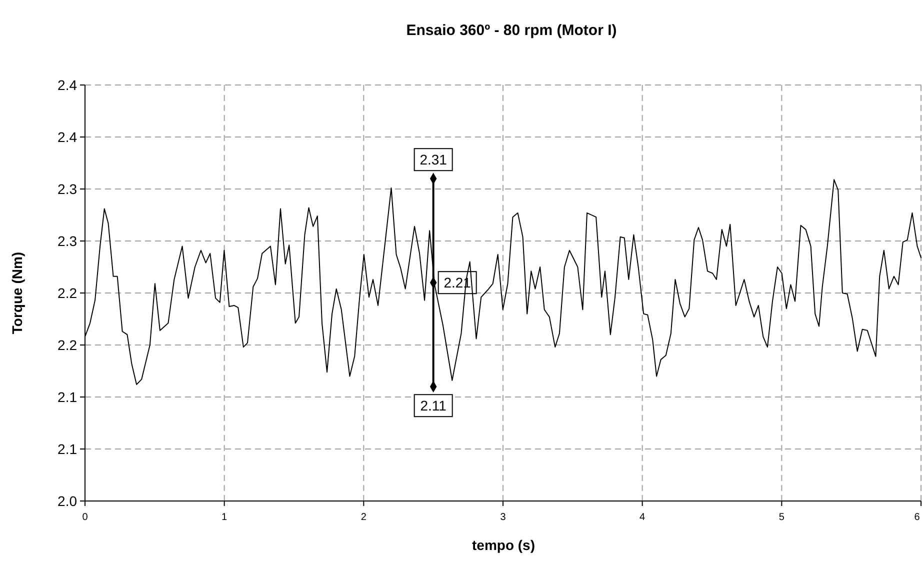  I want to click on x-tick-label: 6, so click(917, 517).